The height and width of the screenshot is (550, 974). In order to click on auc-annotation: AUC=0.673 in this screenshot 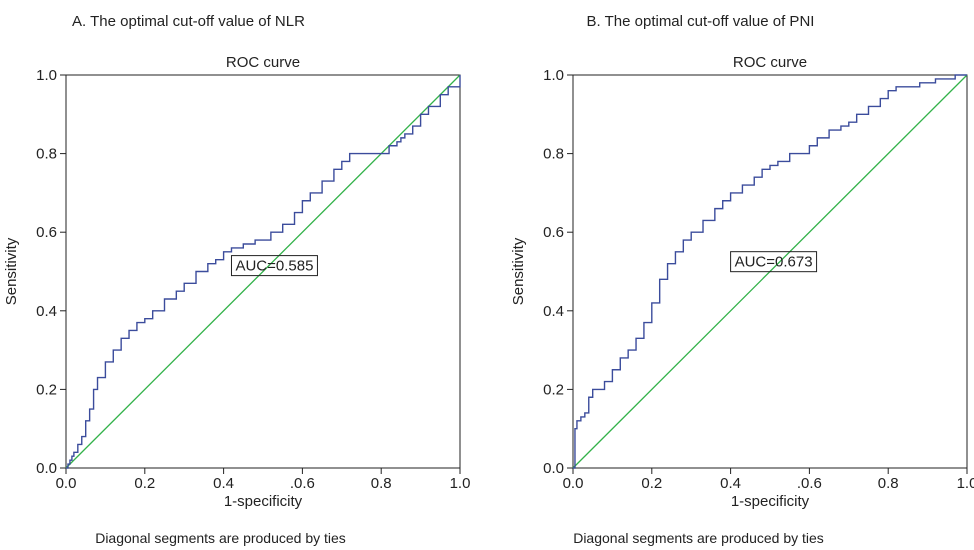, I will do `click(774, 262)`.